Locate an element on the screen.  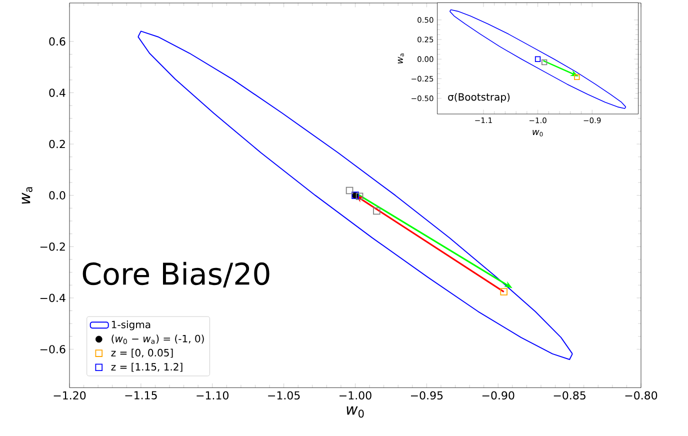
y-tick-label: 0.6 is located at coordinates (57, 41).